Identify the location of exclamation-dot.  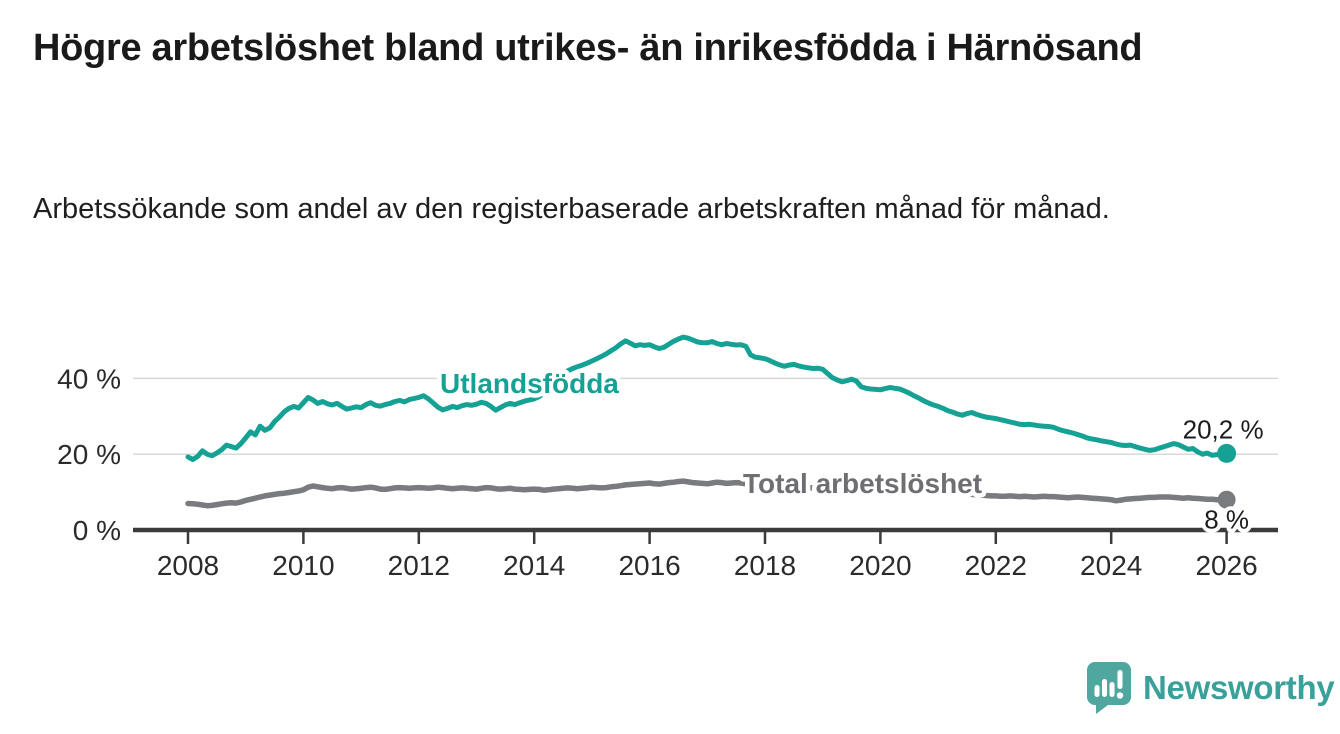
(1120, 695).